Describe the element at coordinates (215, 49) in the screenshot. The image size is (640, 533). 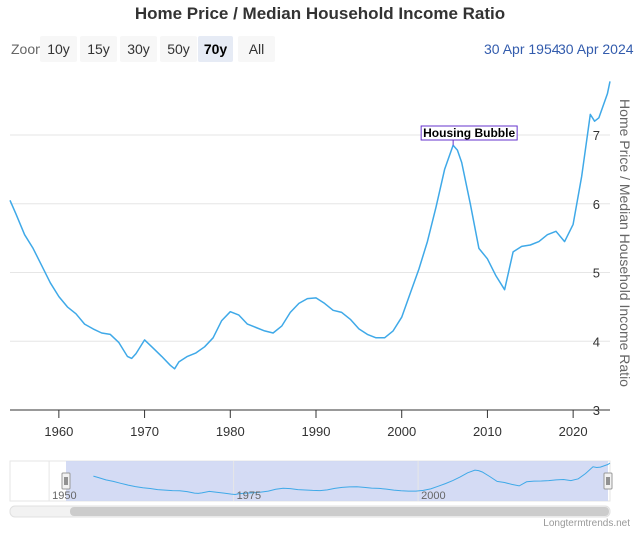
I see `zoom-button-70y: 70y` at that location.